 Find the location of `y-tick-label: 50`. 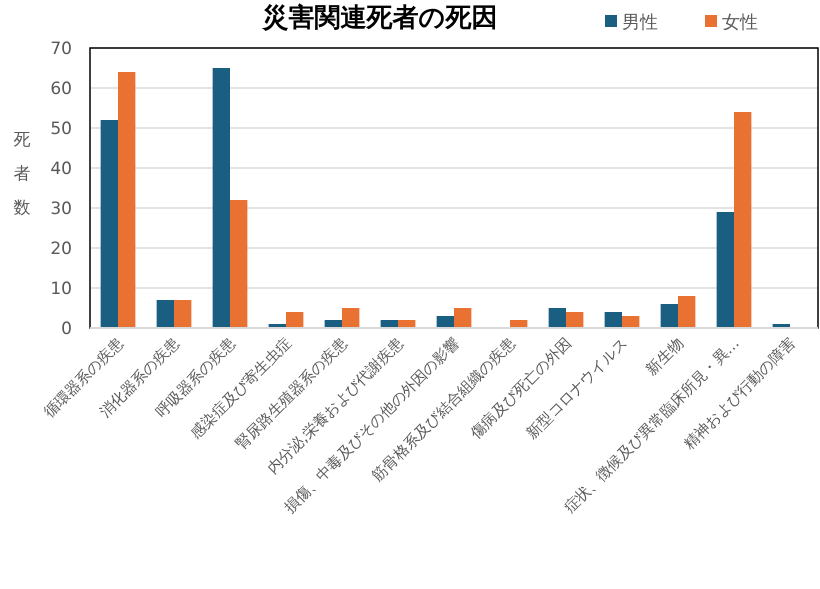

y-tick-label: 50 is located at coordinates (61, 129).